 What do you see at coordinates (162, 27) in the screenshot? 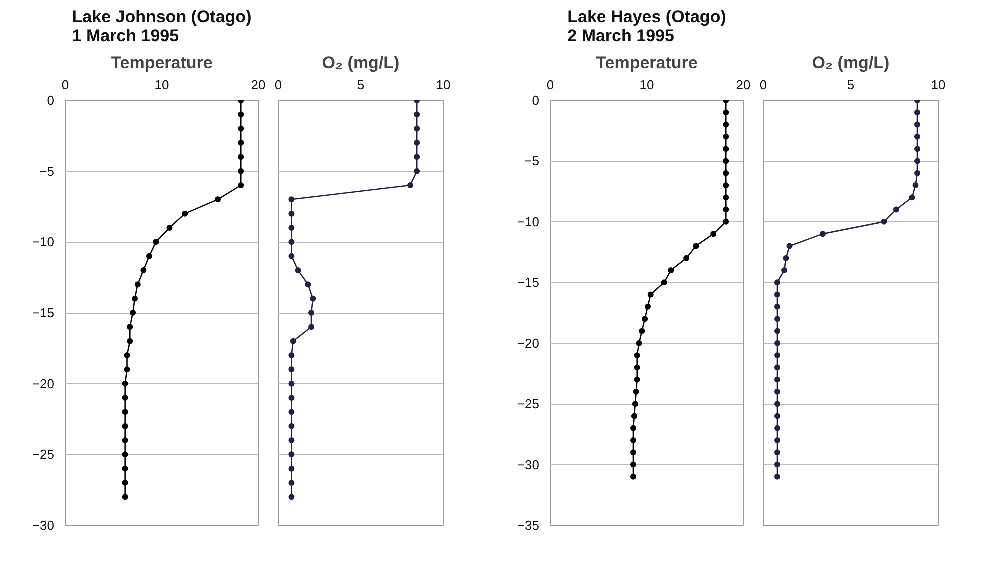
I see `chart-title: Lake Johnson (Otago) 1 March 1995` at bounding box center [162, 27].